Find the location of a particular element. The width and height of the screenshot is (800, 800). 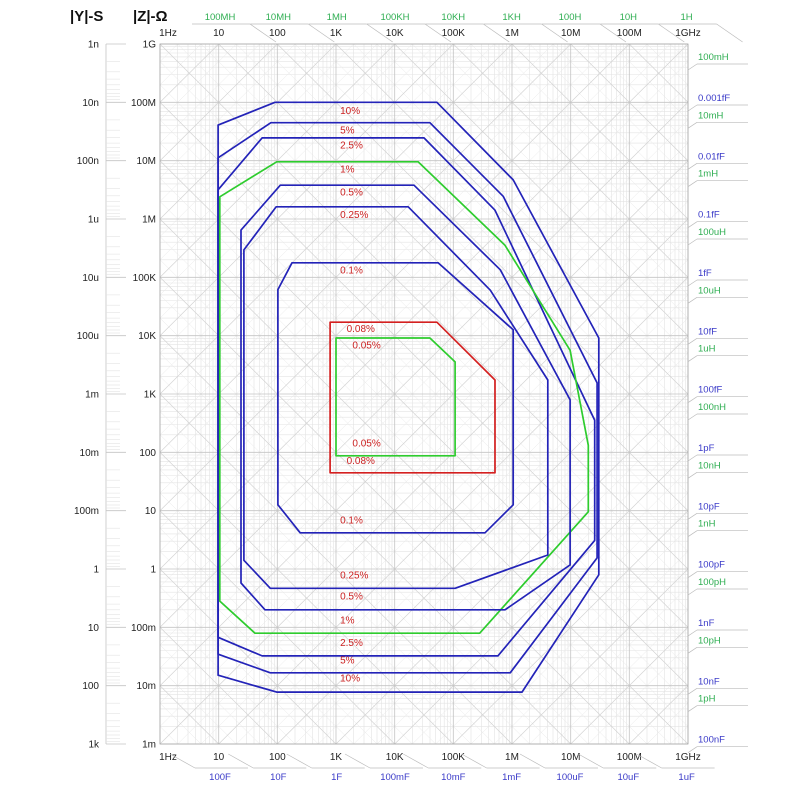

svg-text: 1k is located at coordinates (94, 745).